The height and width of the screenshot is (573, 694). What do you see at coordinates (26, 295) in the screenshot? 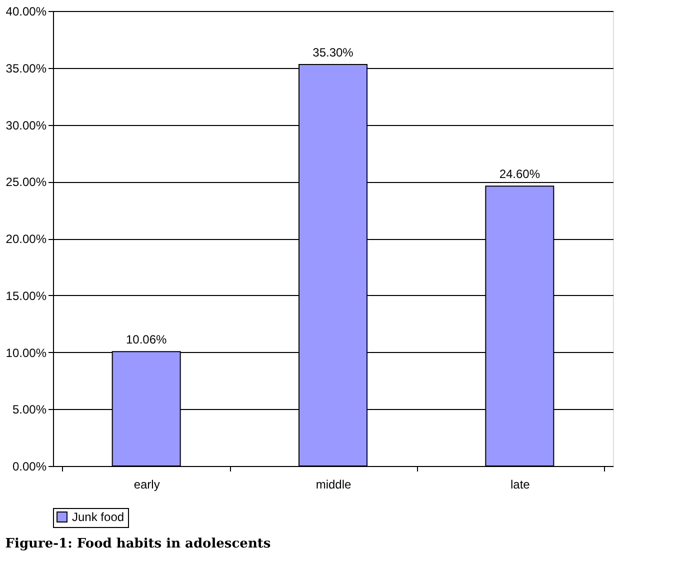
I see `y-tick-label: 15.00%` at bounding box center [26, 295].